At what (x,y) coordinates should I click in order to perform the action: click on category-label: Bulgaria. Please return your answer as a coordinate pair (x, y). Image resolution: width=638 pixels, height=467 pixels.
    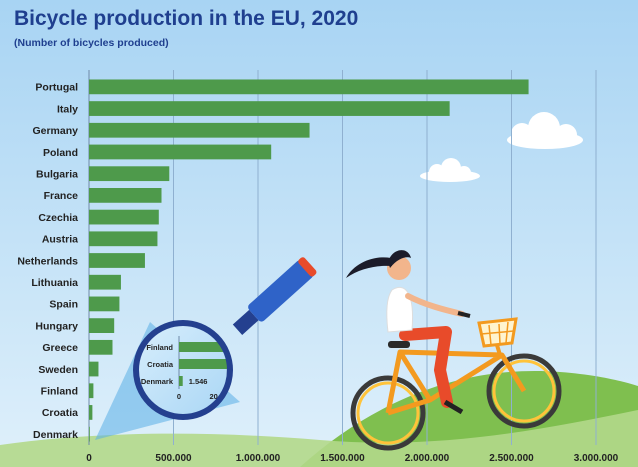
    Looking at the image, I should click on (57, 174).